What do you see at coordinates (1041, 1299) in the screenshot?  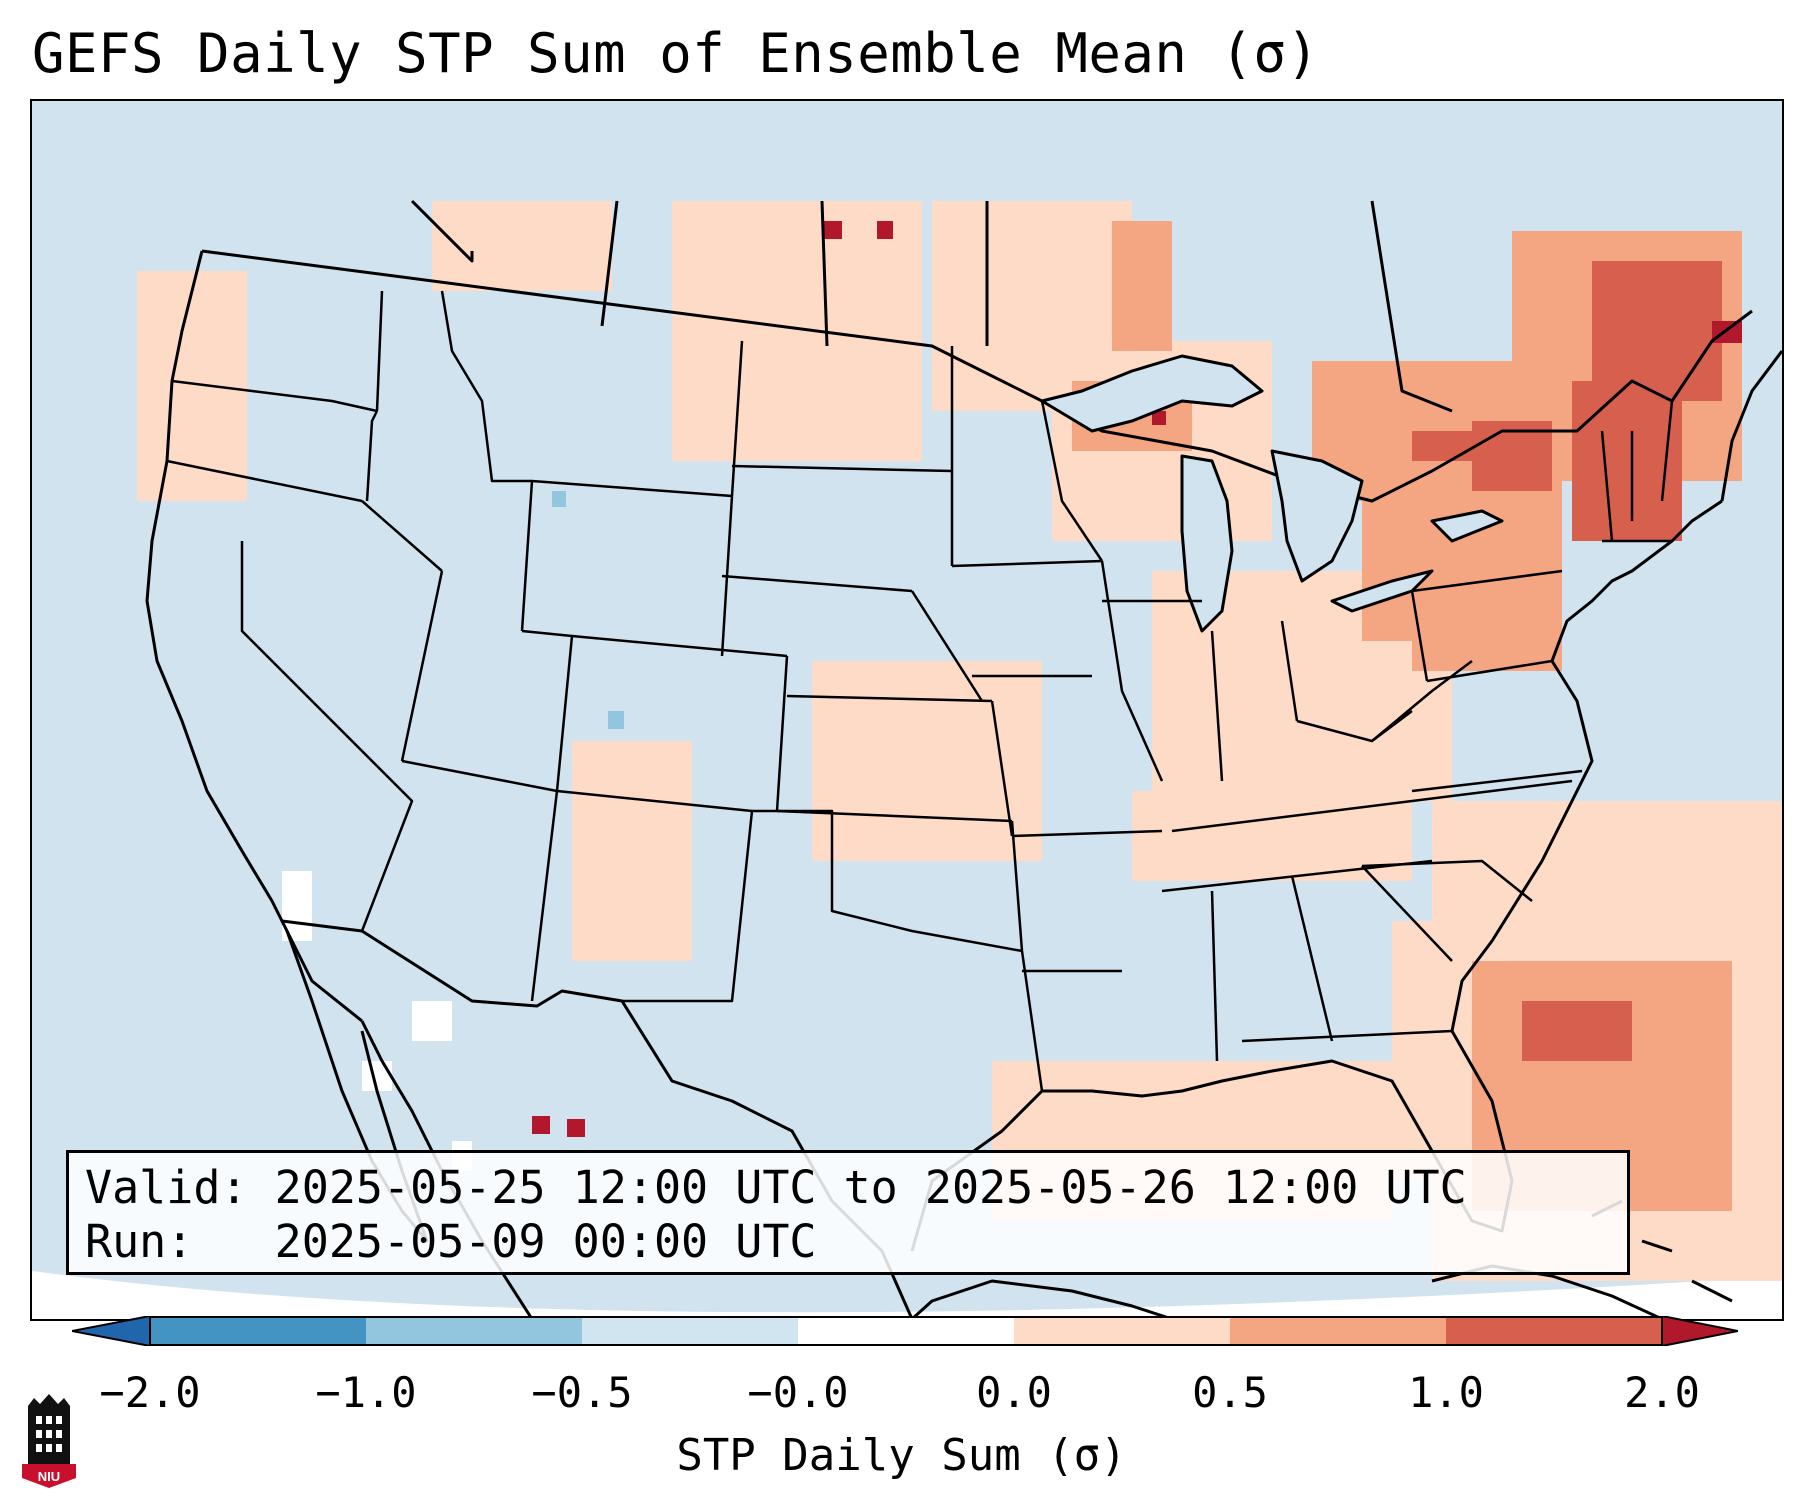 I see `yucatan` at bounding box center [1041, 1299].